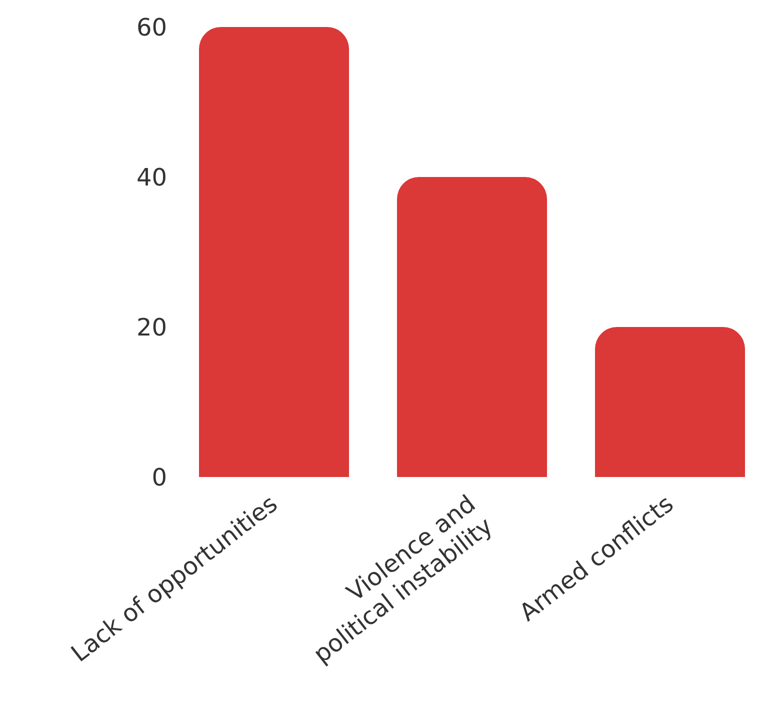 This screenshot has width=769, height=728. What do you see at coordinates (151, 328) in the screenshot?
I see `y-tick-label: 20` at bounding box center [151, 328].